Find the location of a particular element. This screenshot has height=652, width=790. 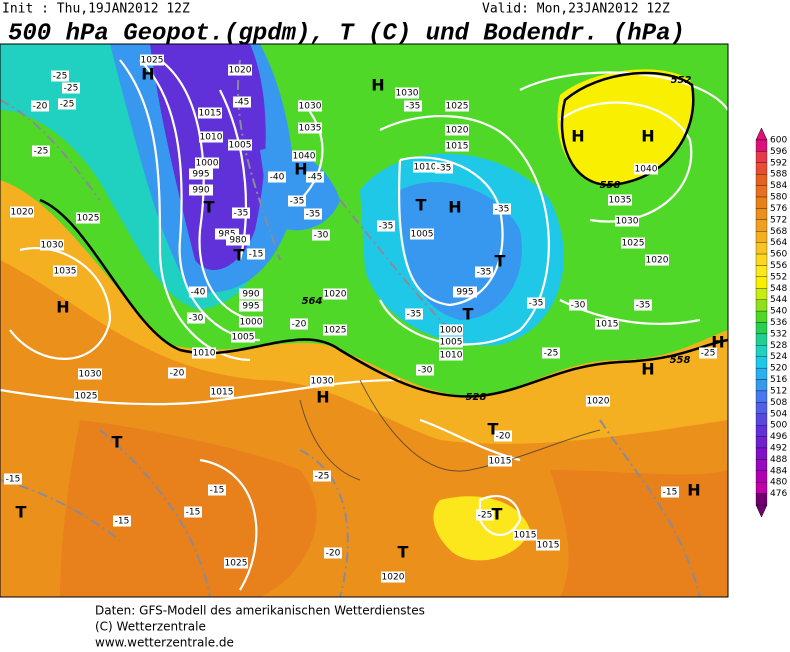

isobar-label: 980 is located at coordinates (237, 241).